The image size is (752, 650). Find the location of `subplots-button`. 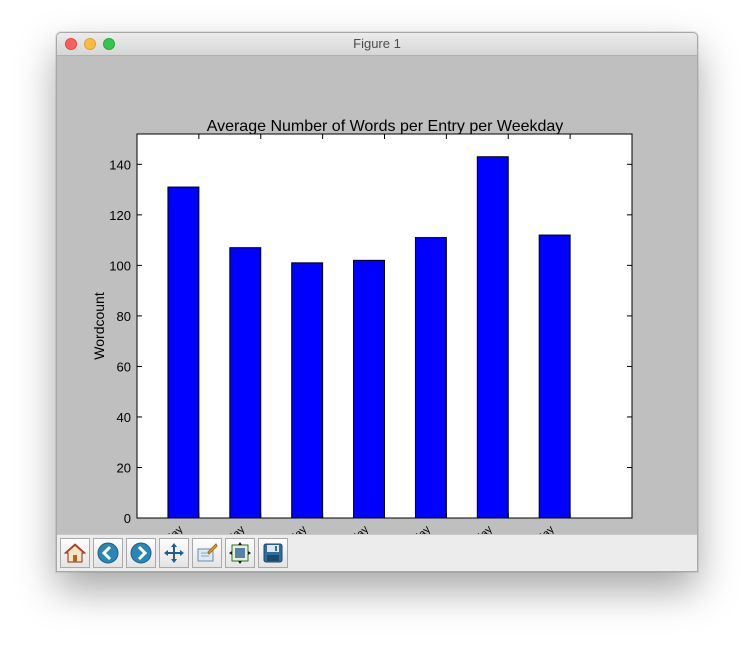

subplots-button is located at coordinates (240, 553).